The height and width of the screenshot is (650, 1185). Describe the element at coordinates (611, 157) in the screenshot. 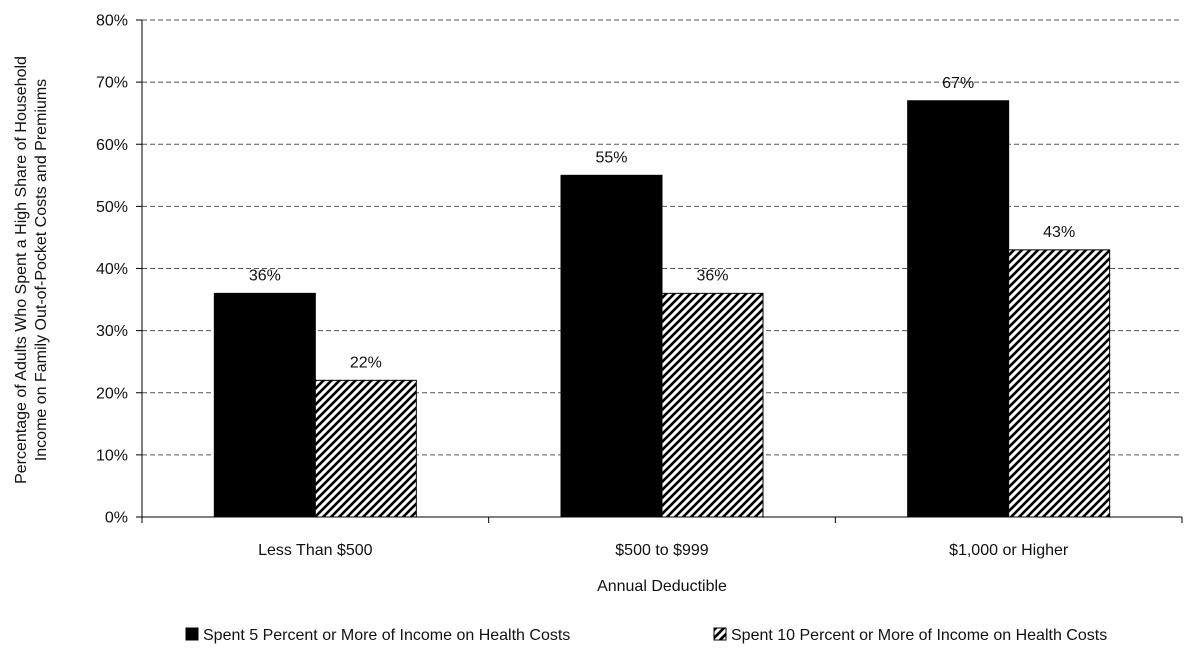

I see `data-label: 55%` at that location.